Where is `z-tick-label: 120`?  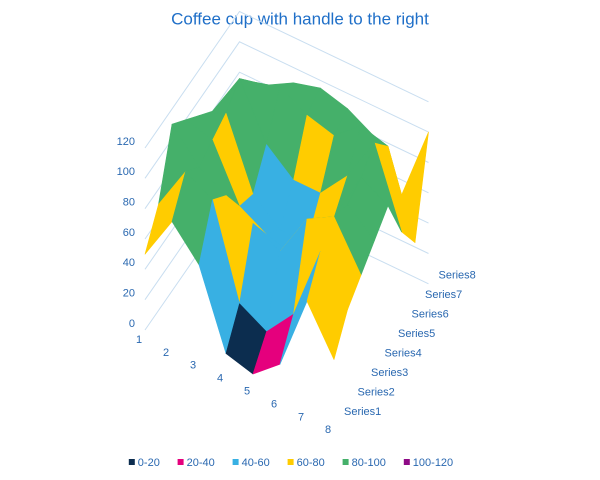 z-tick-label: 120 is located at coordinates (126, 142).